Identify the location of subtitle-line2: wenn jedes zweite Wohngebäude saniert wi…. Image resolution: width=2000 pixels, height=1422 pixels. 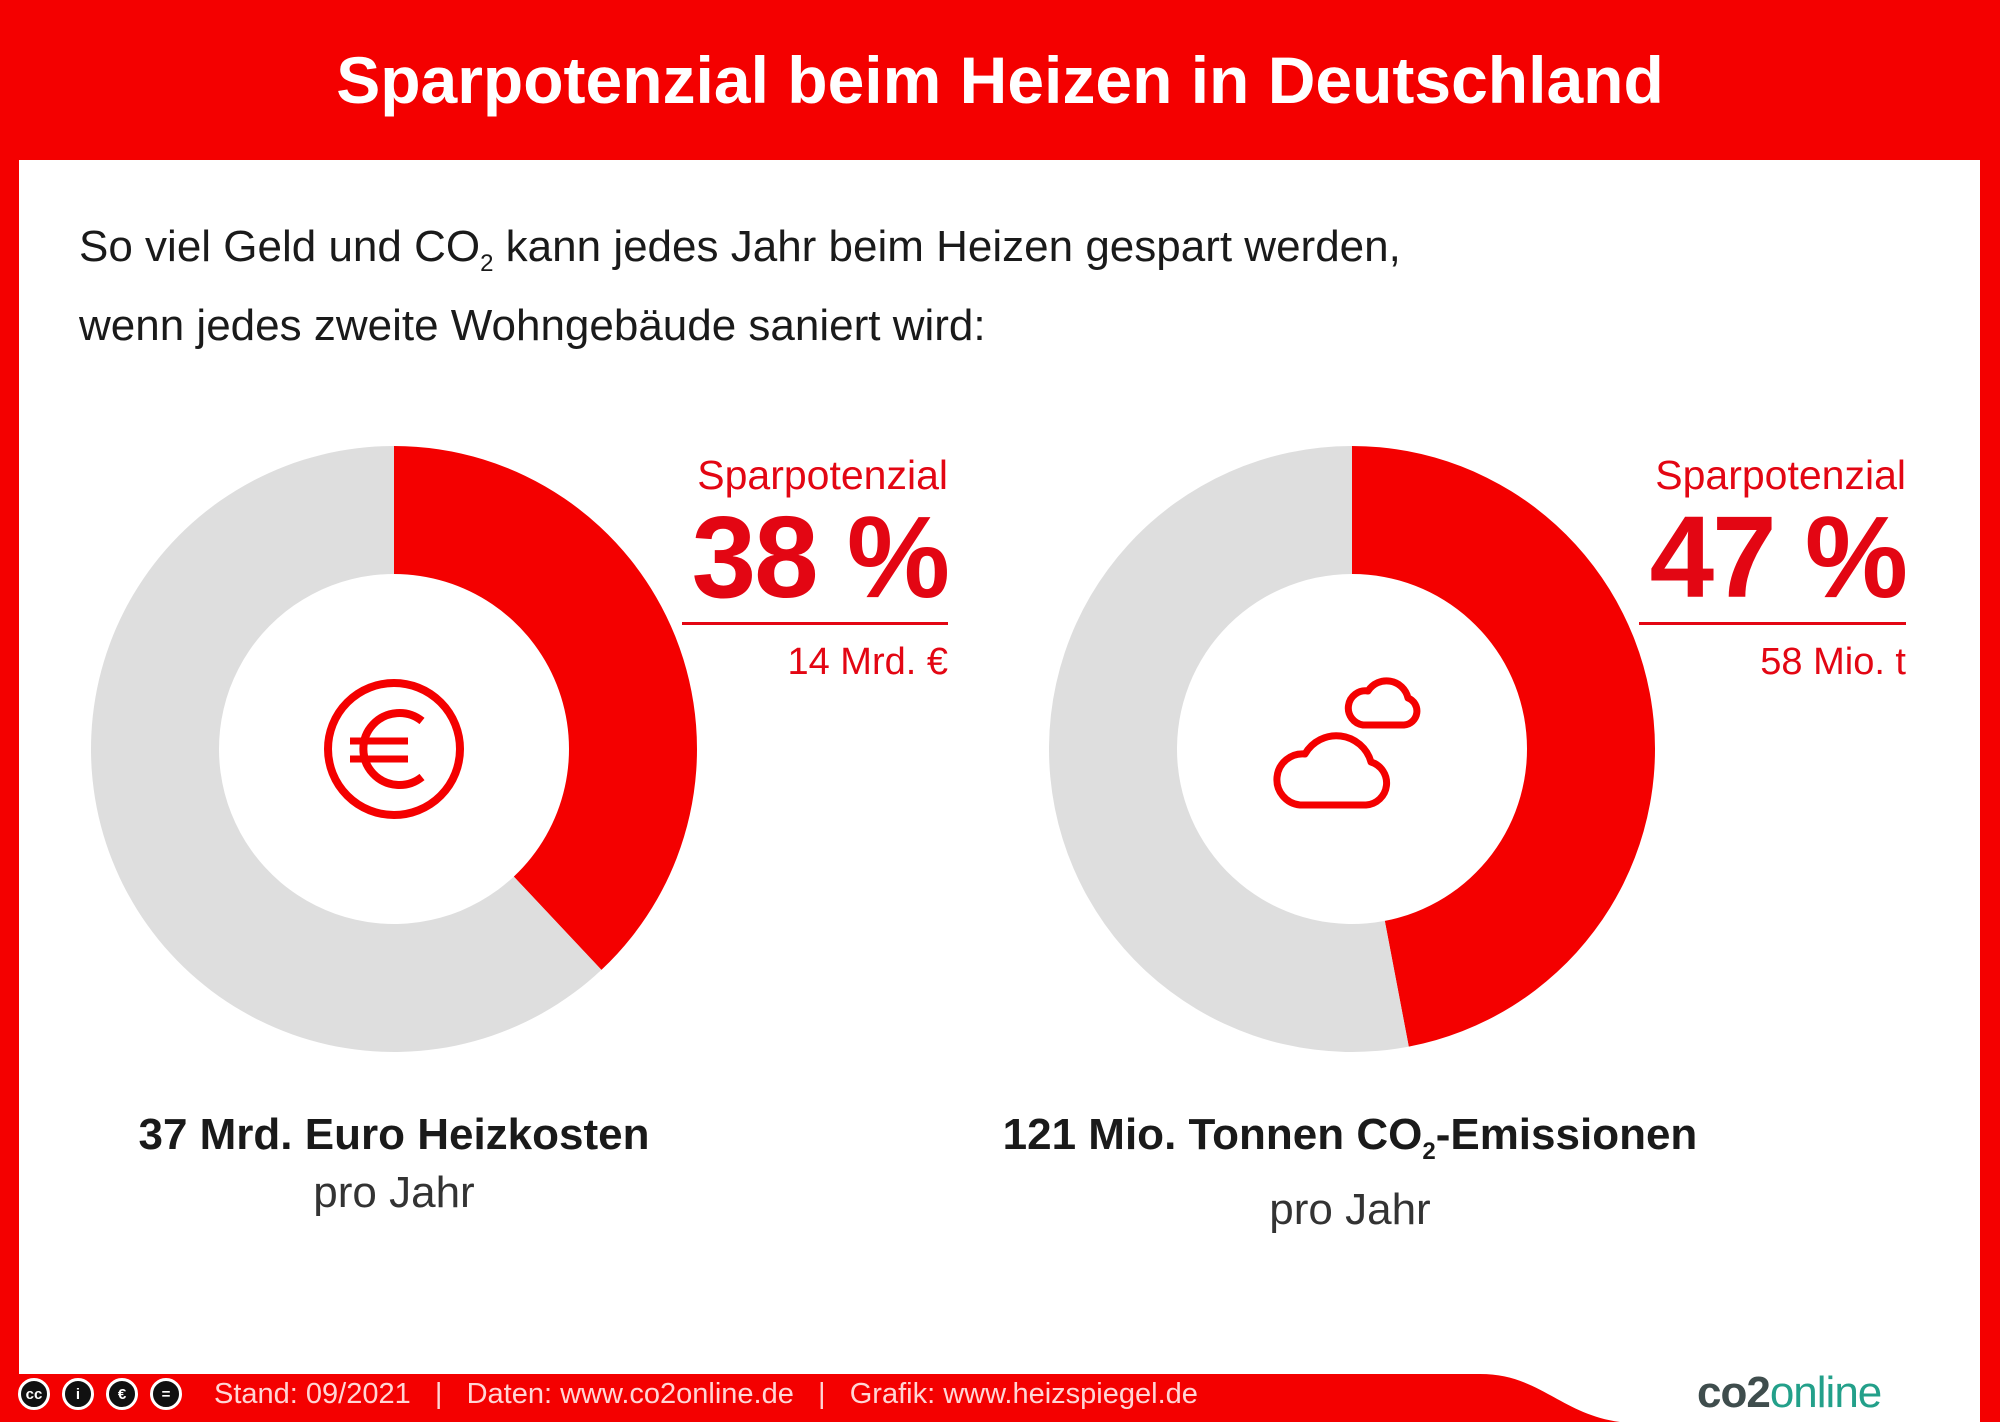
(532, 325).